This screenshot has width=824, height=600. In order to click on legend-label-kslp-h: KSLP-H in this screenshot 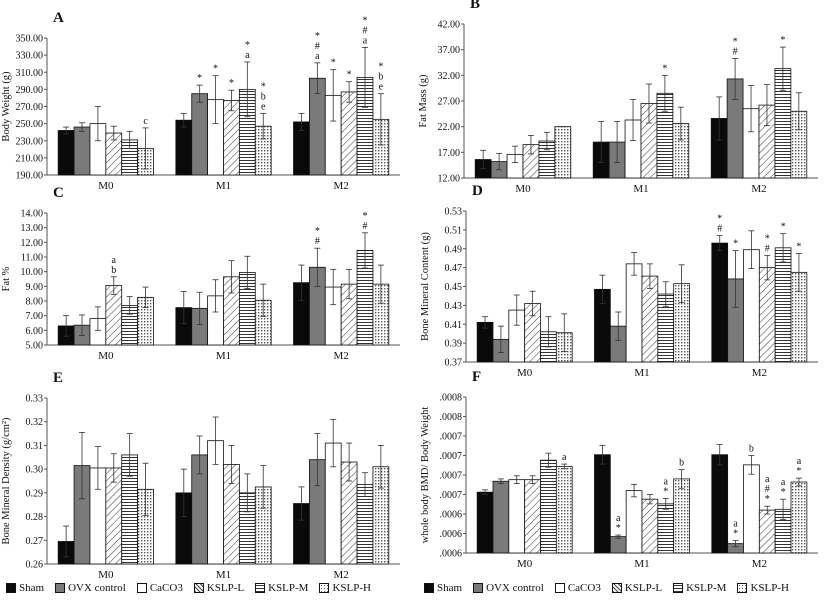, I will do `click(351, 588)`.